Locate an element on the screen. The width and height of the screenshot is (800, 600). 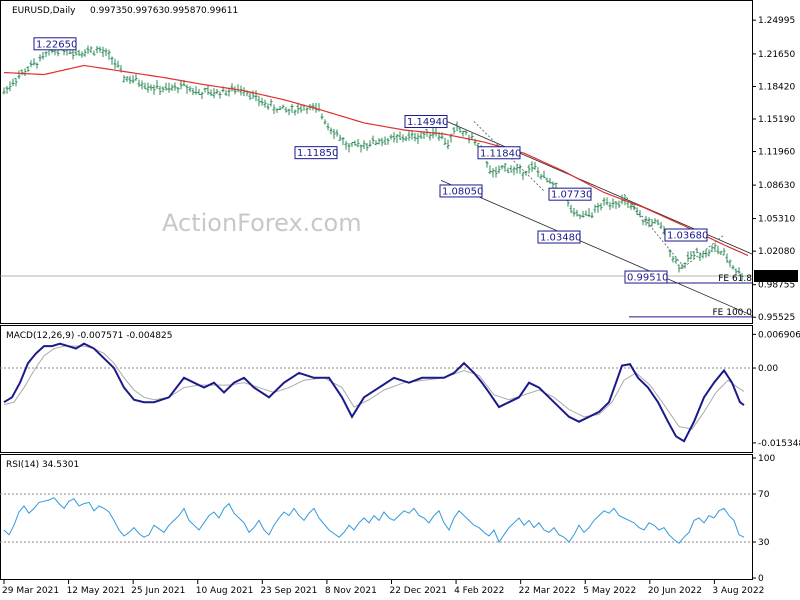
x-tick-label: 25 Jun 2021 is located at coordinates (158, 591).